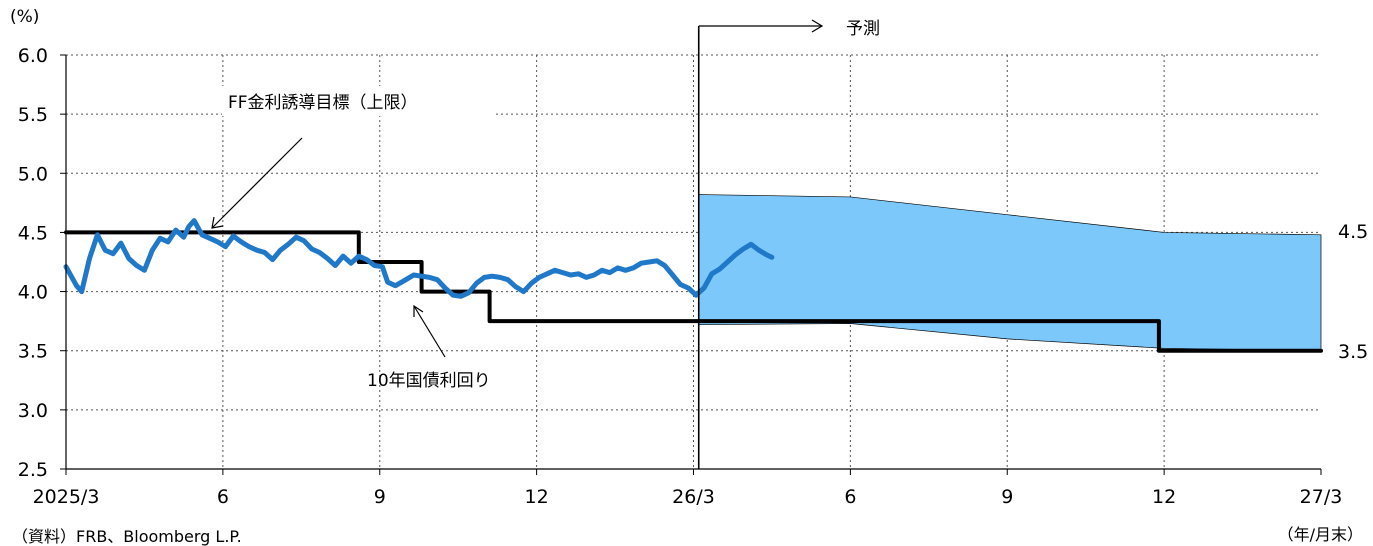 Image resolution: width=1373 pixels, height=546 pixels. Describe the element at coordinates (33, 293) in the screenshot. I see `y-tick-label: 4.0` at that location.